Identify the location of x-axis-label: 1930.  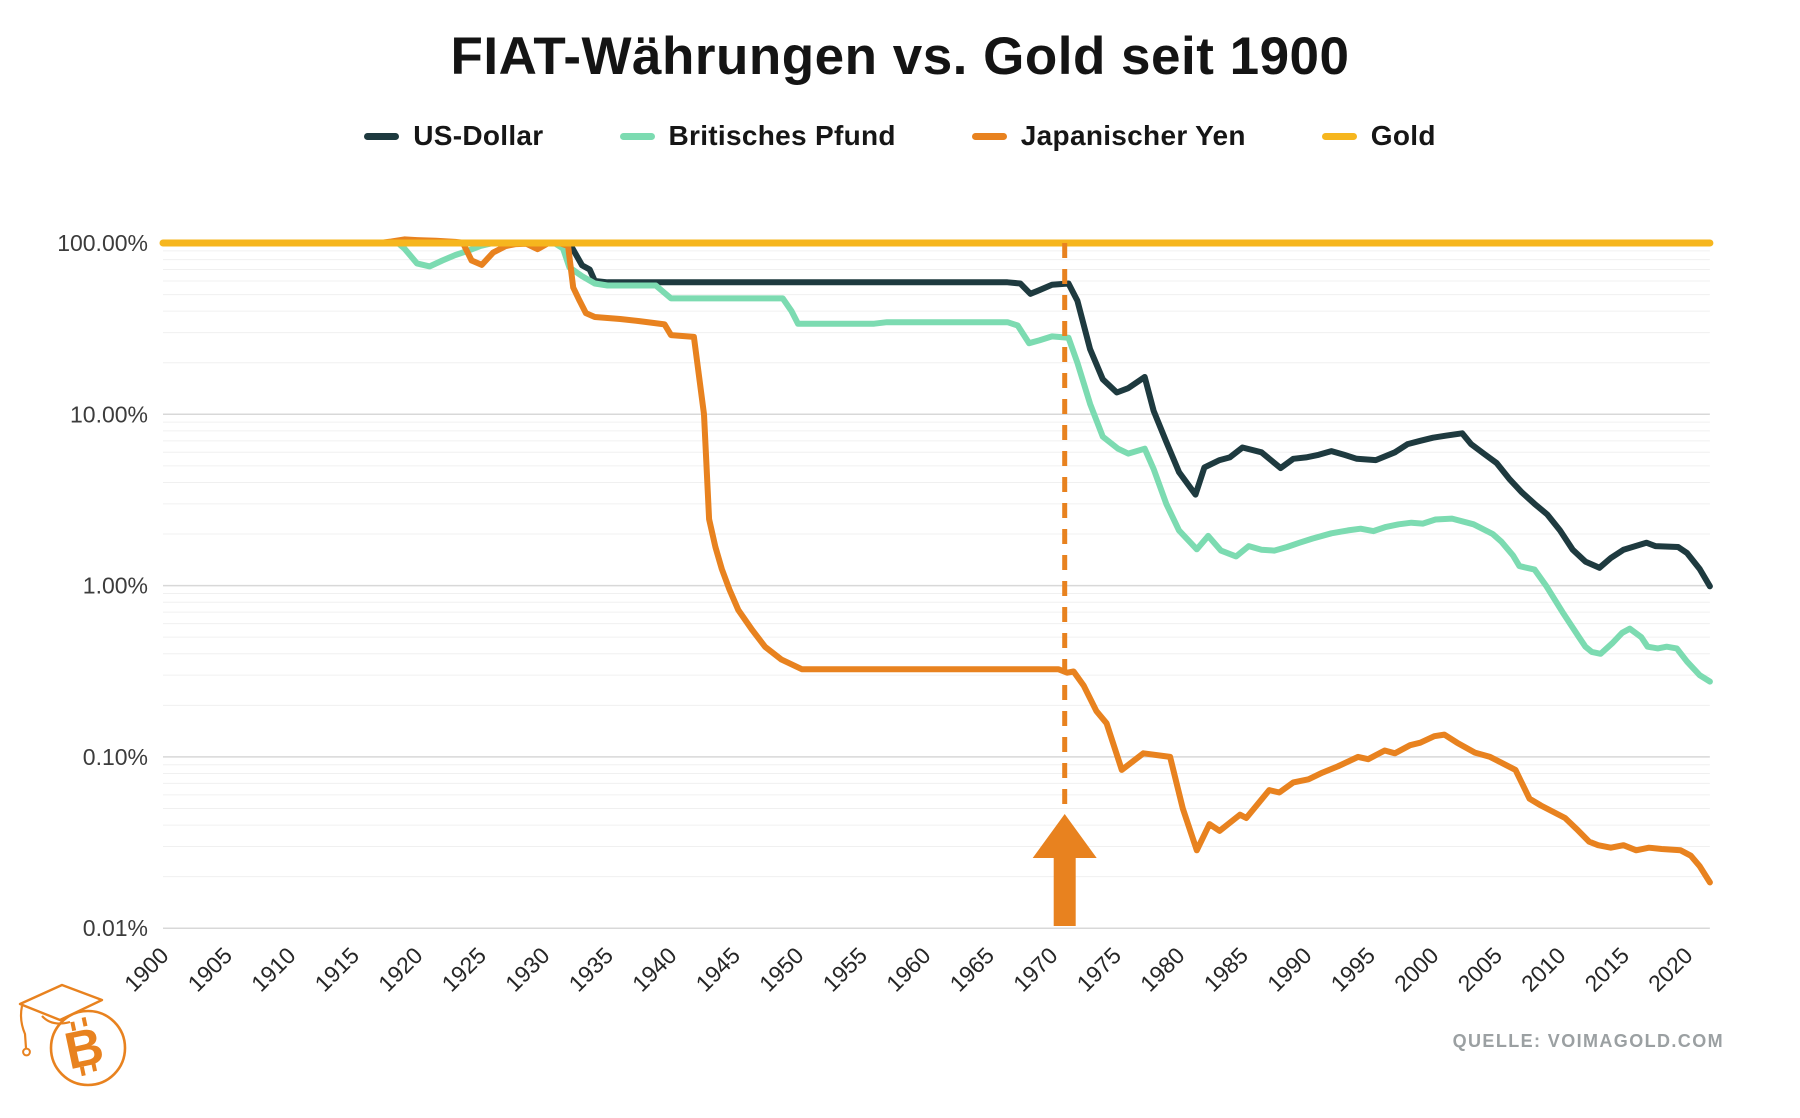
(527, 969).